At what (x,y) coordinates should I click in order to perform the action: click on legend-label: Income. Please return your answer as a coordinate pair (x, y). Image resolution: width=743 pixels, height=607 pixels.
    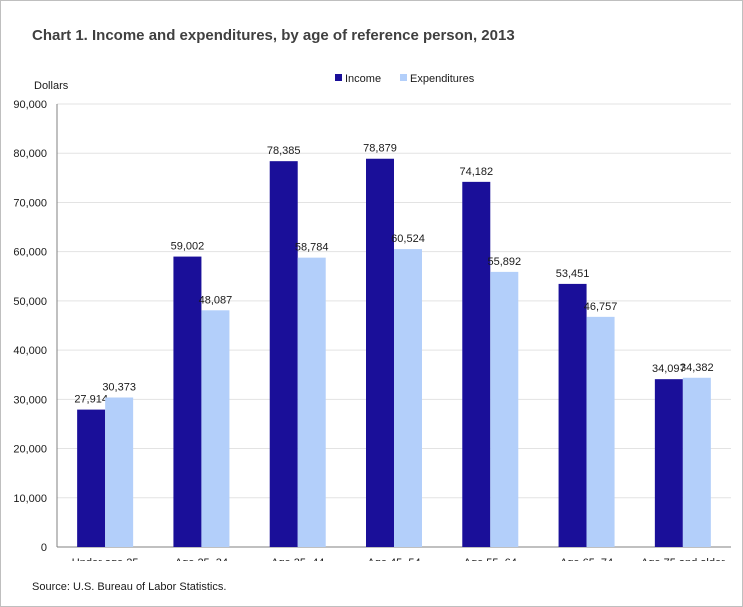
    Looking at the image, I should click on (363, 79).